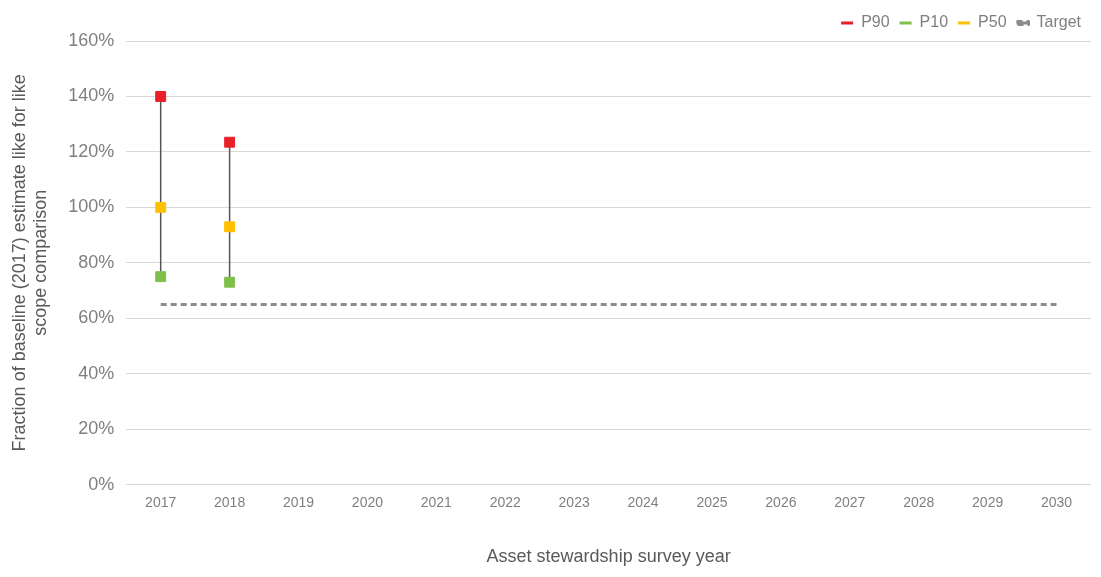  What do you see at coordinates (781, 501) in the screenshot?
I see `x-tick-label: 2026` at bounding box center [781, 501].